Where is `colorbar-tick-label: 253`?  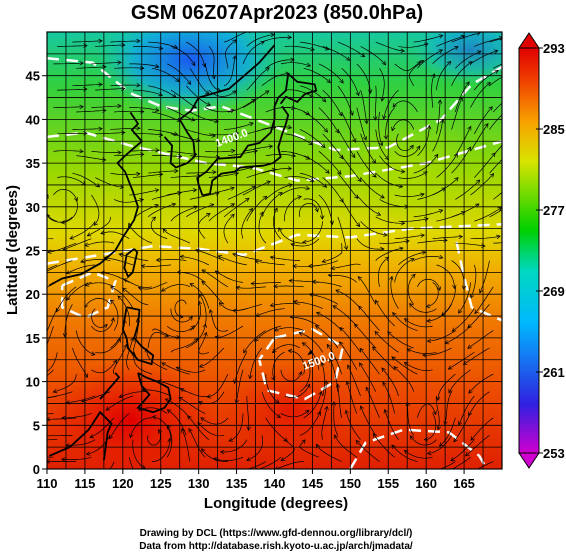 colorbar-tick-label: 253 is located at coordinates (554, 453).